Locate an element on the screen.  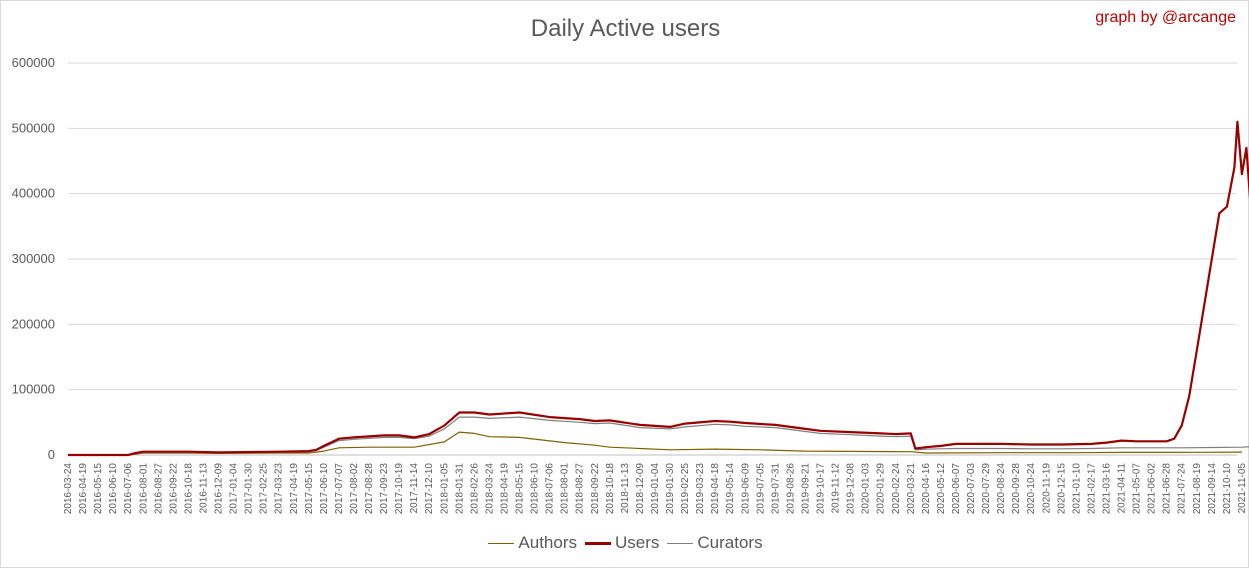
y-tick-label: 100000 is located at coordinates (33, 389).